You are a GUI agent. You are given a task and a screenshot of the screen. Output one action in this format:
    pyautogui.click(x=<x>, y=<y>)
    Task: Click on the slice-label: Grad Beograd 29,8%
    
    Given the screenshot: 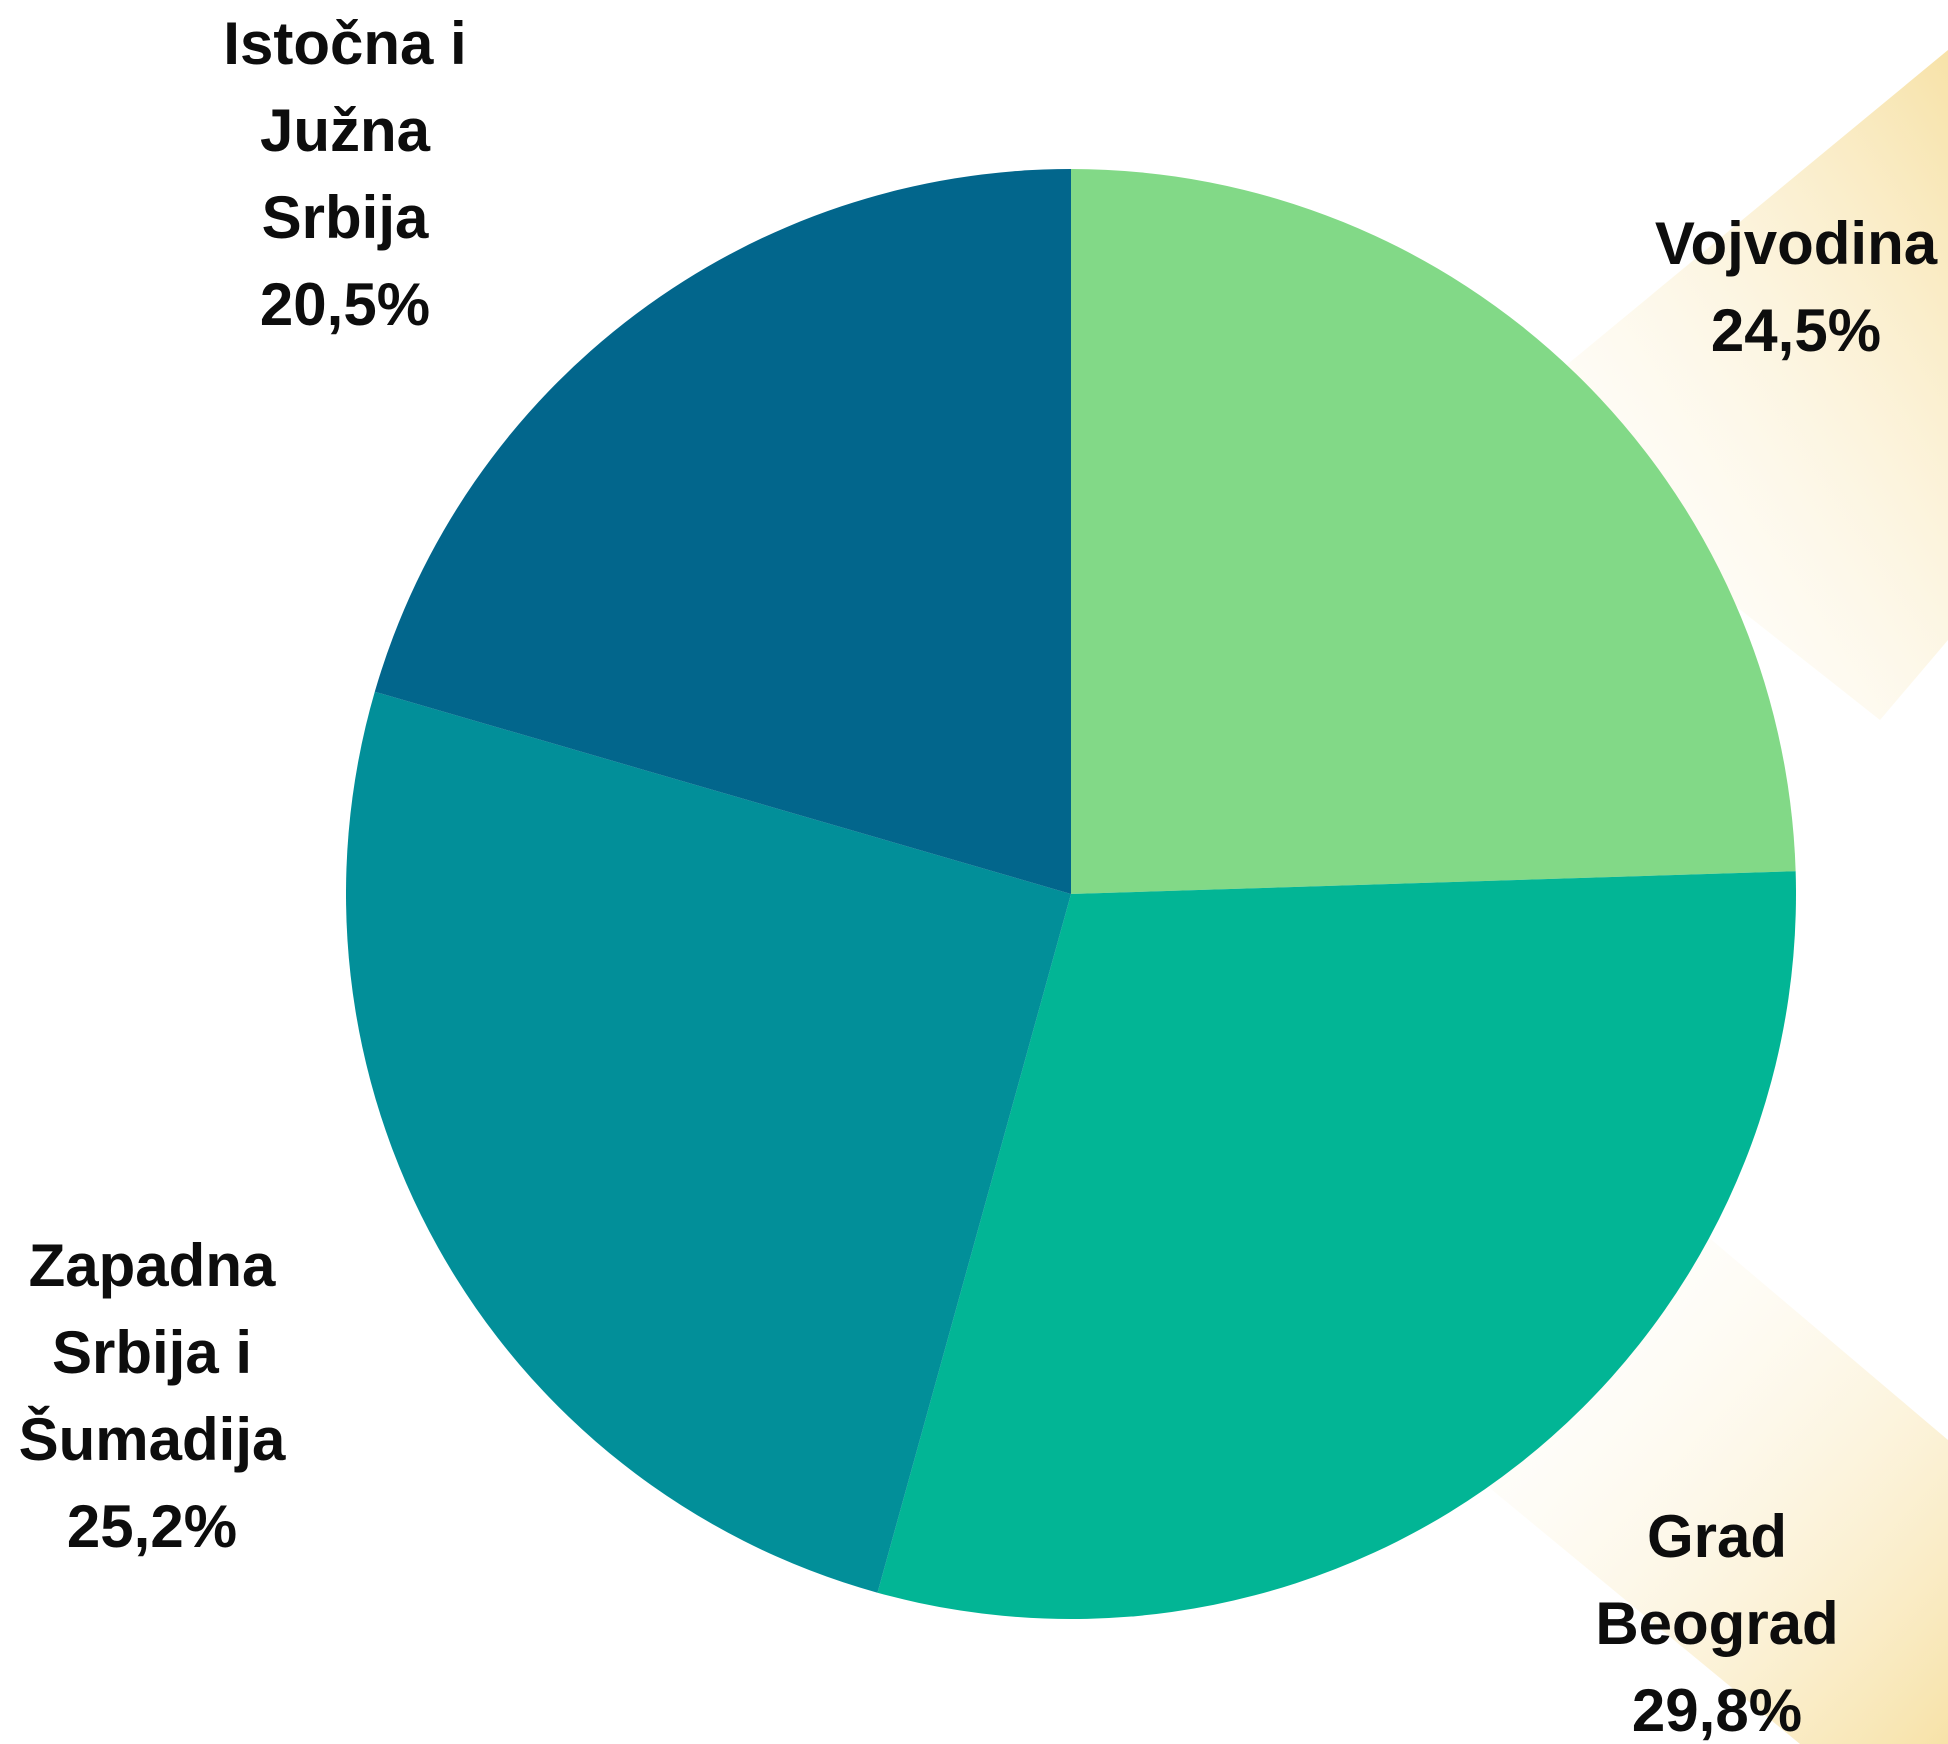 What is the action you would take?
    pyautogui.click(x=1717, y=1618)
    